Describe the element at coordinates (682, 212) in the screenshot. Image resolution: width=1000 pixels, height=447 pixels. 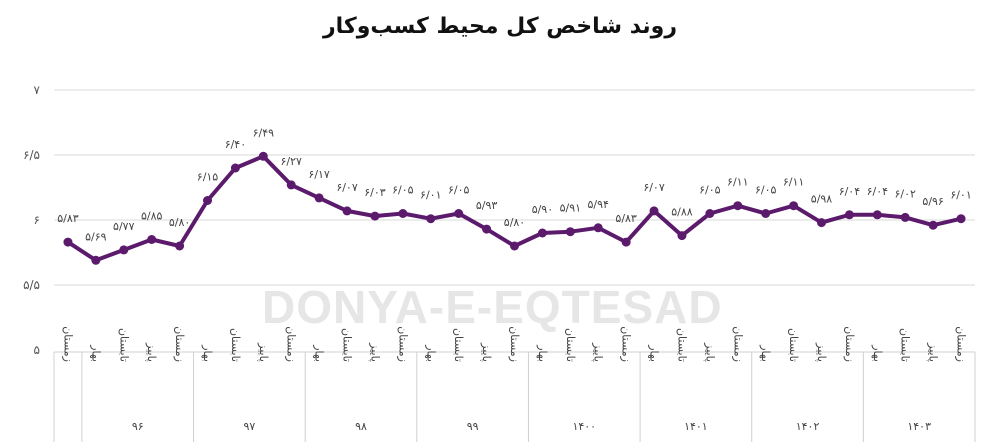
I see `data-label: ۵/۸۸` at that location.